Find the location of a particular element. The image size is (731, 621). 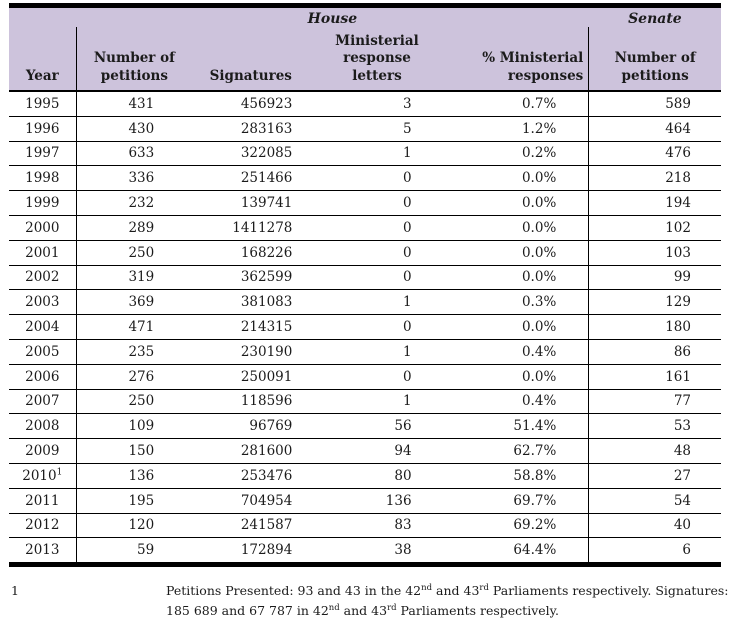

signatures-cell: 139741 is located at coordinates (251, 203).